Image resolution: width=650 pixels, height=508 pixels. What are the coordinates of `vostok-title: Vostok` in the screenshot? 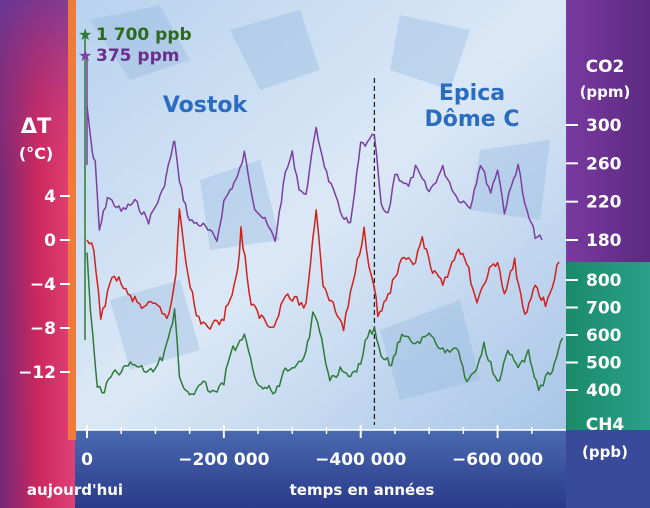 It's located at (206, 105).